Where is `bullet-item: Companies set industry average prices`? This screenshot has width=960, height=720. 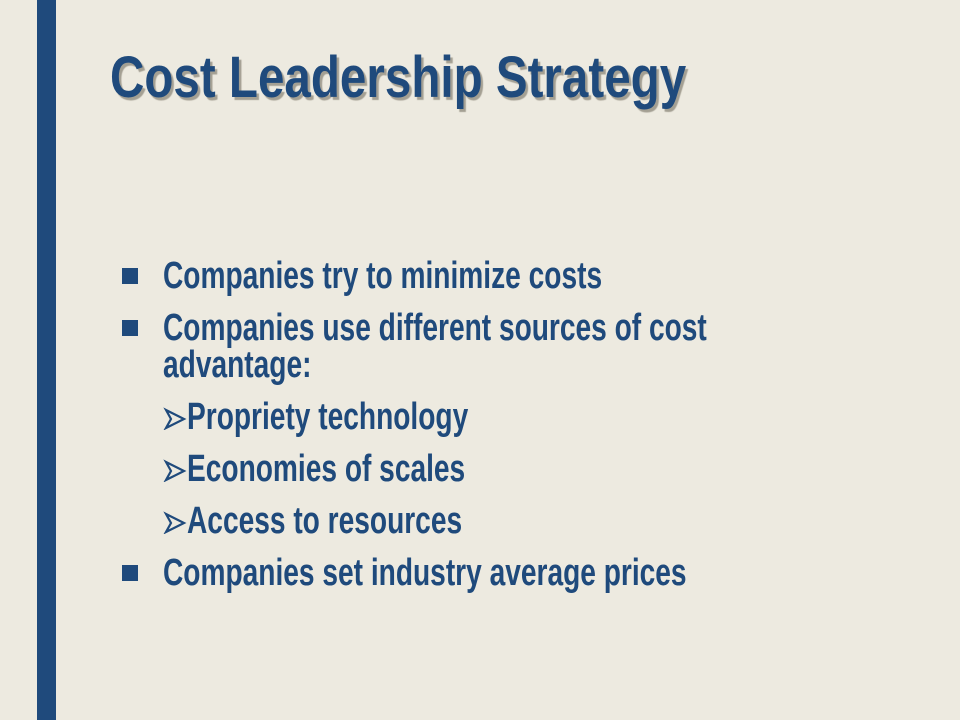 bullet-item: Companies set industry average prices is located at coordinates (541, 573).